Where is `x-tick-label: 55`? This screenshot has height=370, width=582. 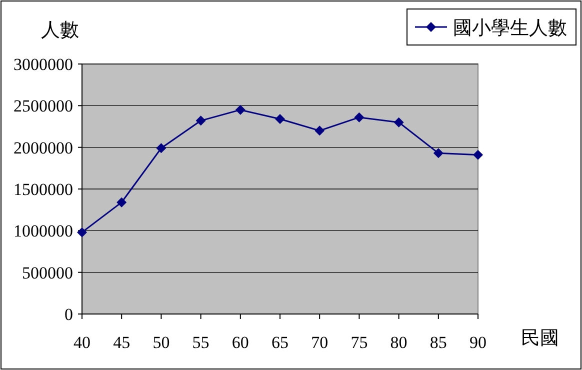
x-tick-label: 55 is located at coordinates (201, 342).